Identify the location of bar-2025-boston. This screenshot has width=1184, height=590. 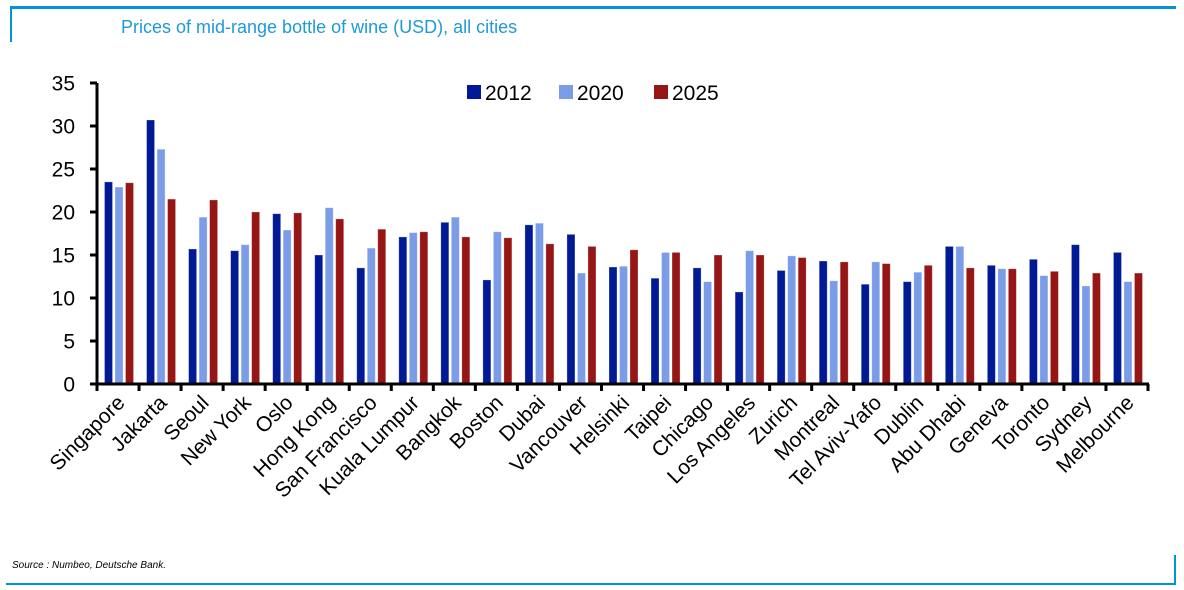
(508, 311).